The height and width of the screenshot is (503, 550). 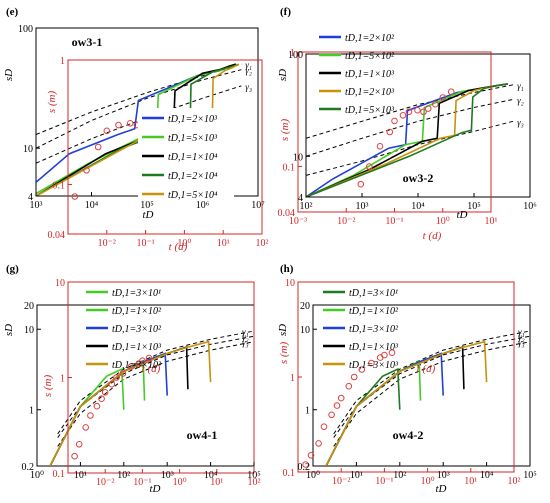 What do you see at coordinates (290, 283) in the screenshot?
I see `sec-y-tick-label: 10` at bounding box center [290, 283].